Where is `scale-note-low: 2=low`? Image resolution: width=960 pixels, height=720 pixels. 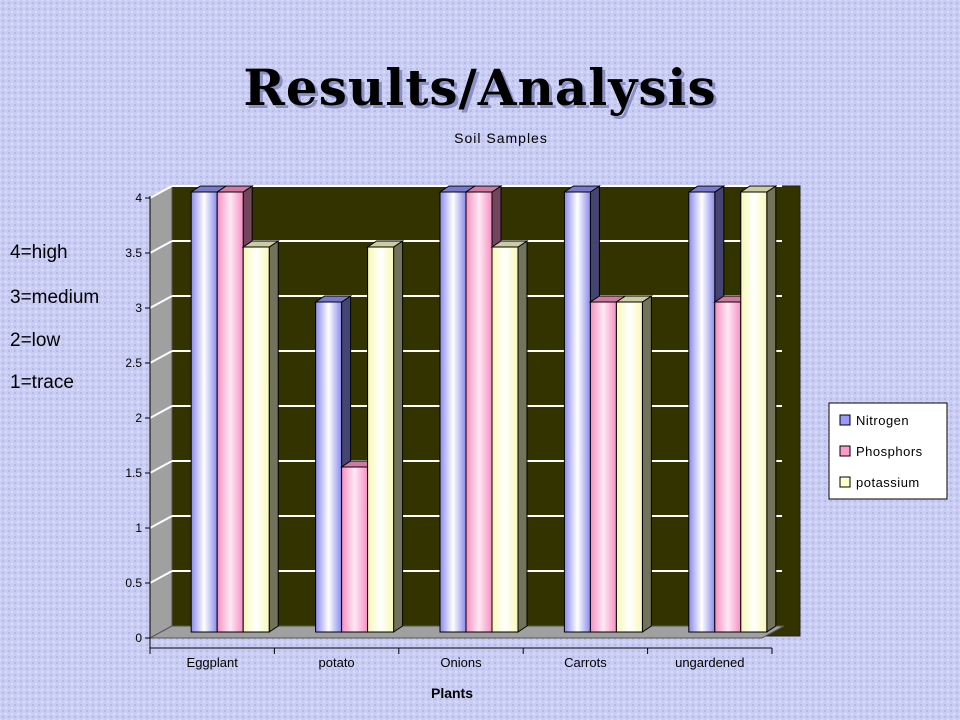 scale-note-low: 2=low is located at coordinates (35, 340).